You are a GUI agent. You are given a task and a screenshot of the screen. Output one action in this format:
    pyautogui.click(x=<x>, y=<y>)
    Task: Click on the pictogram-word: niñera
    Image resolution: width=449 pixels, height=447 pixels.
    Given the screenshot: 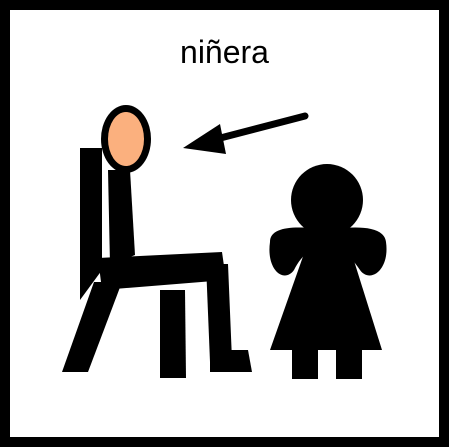 What is the action you would take?
    pyautogui.click(x=224, y=52)
    